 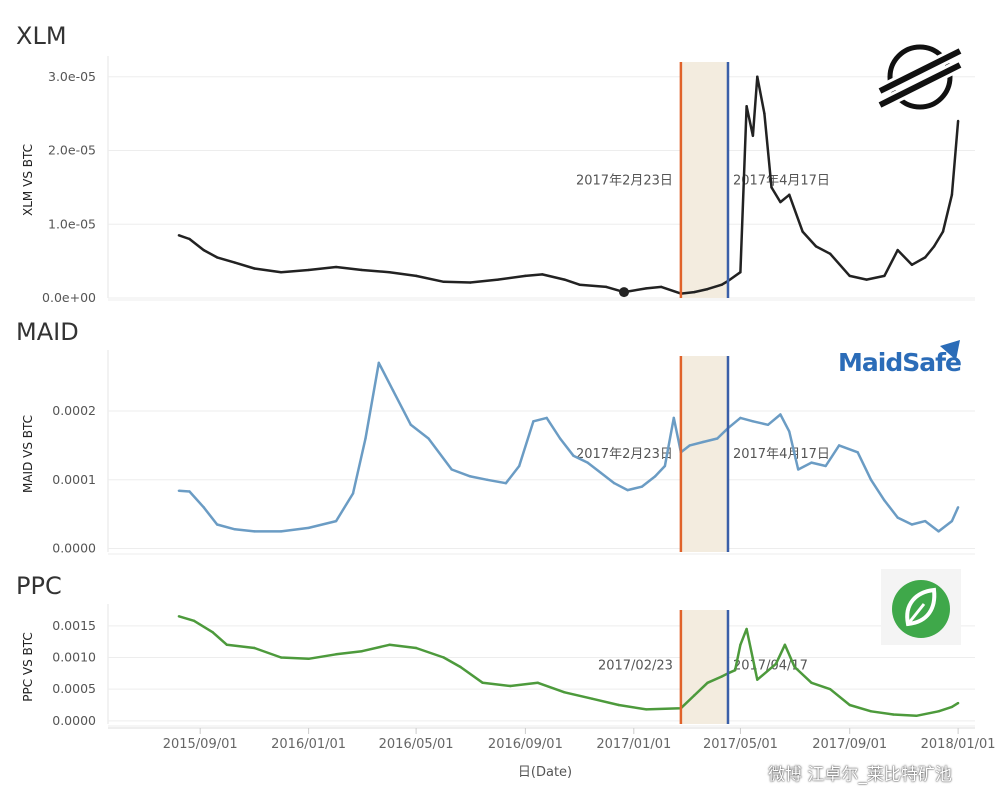 I want to click on y-tick-label: 0.0010, so click(x=74, y=657).